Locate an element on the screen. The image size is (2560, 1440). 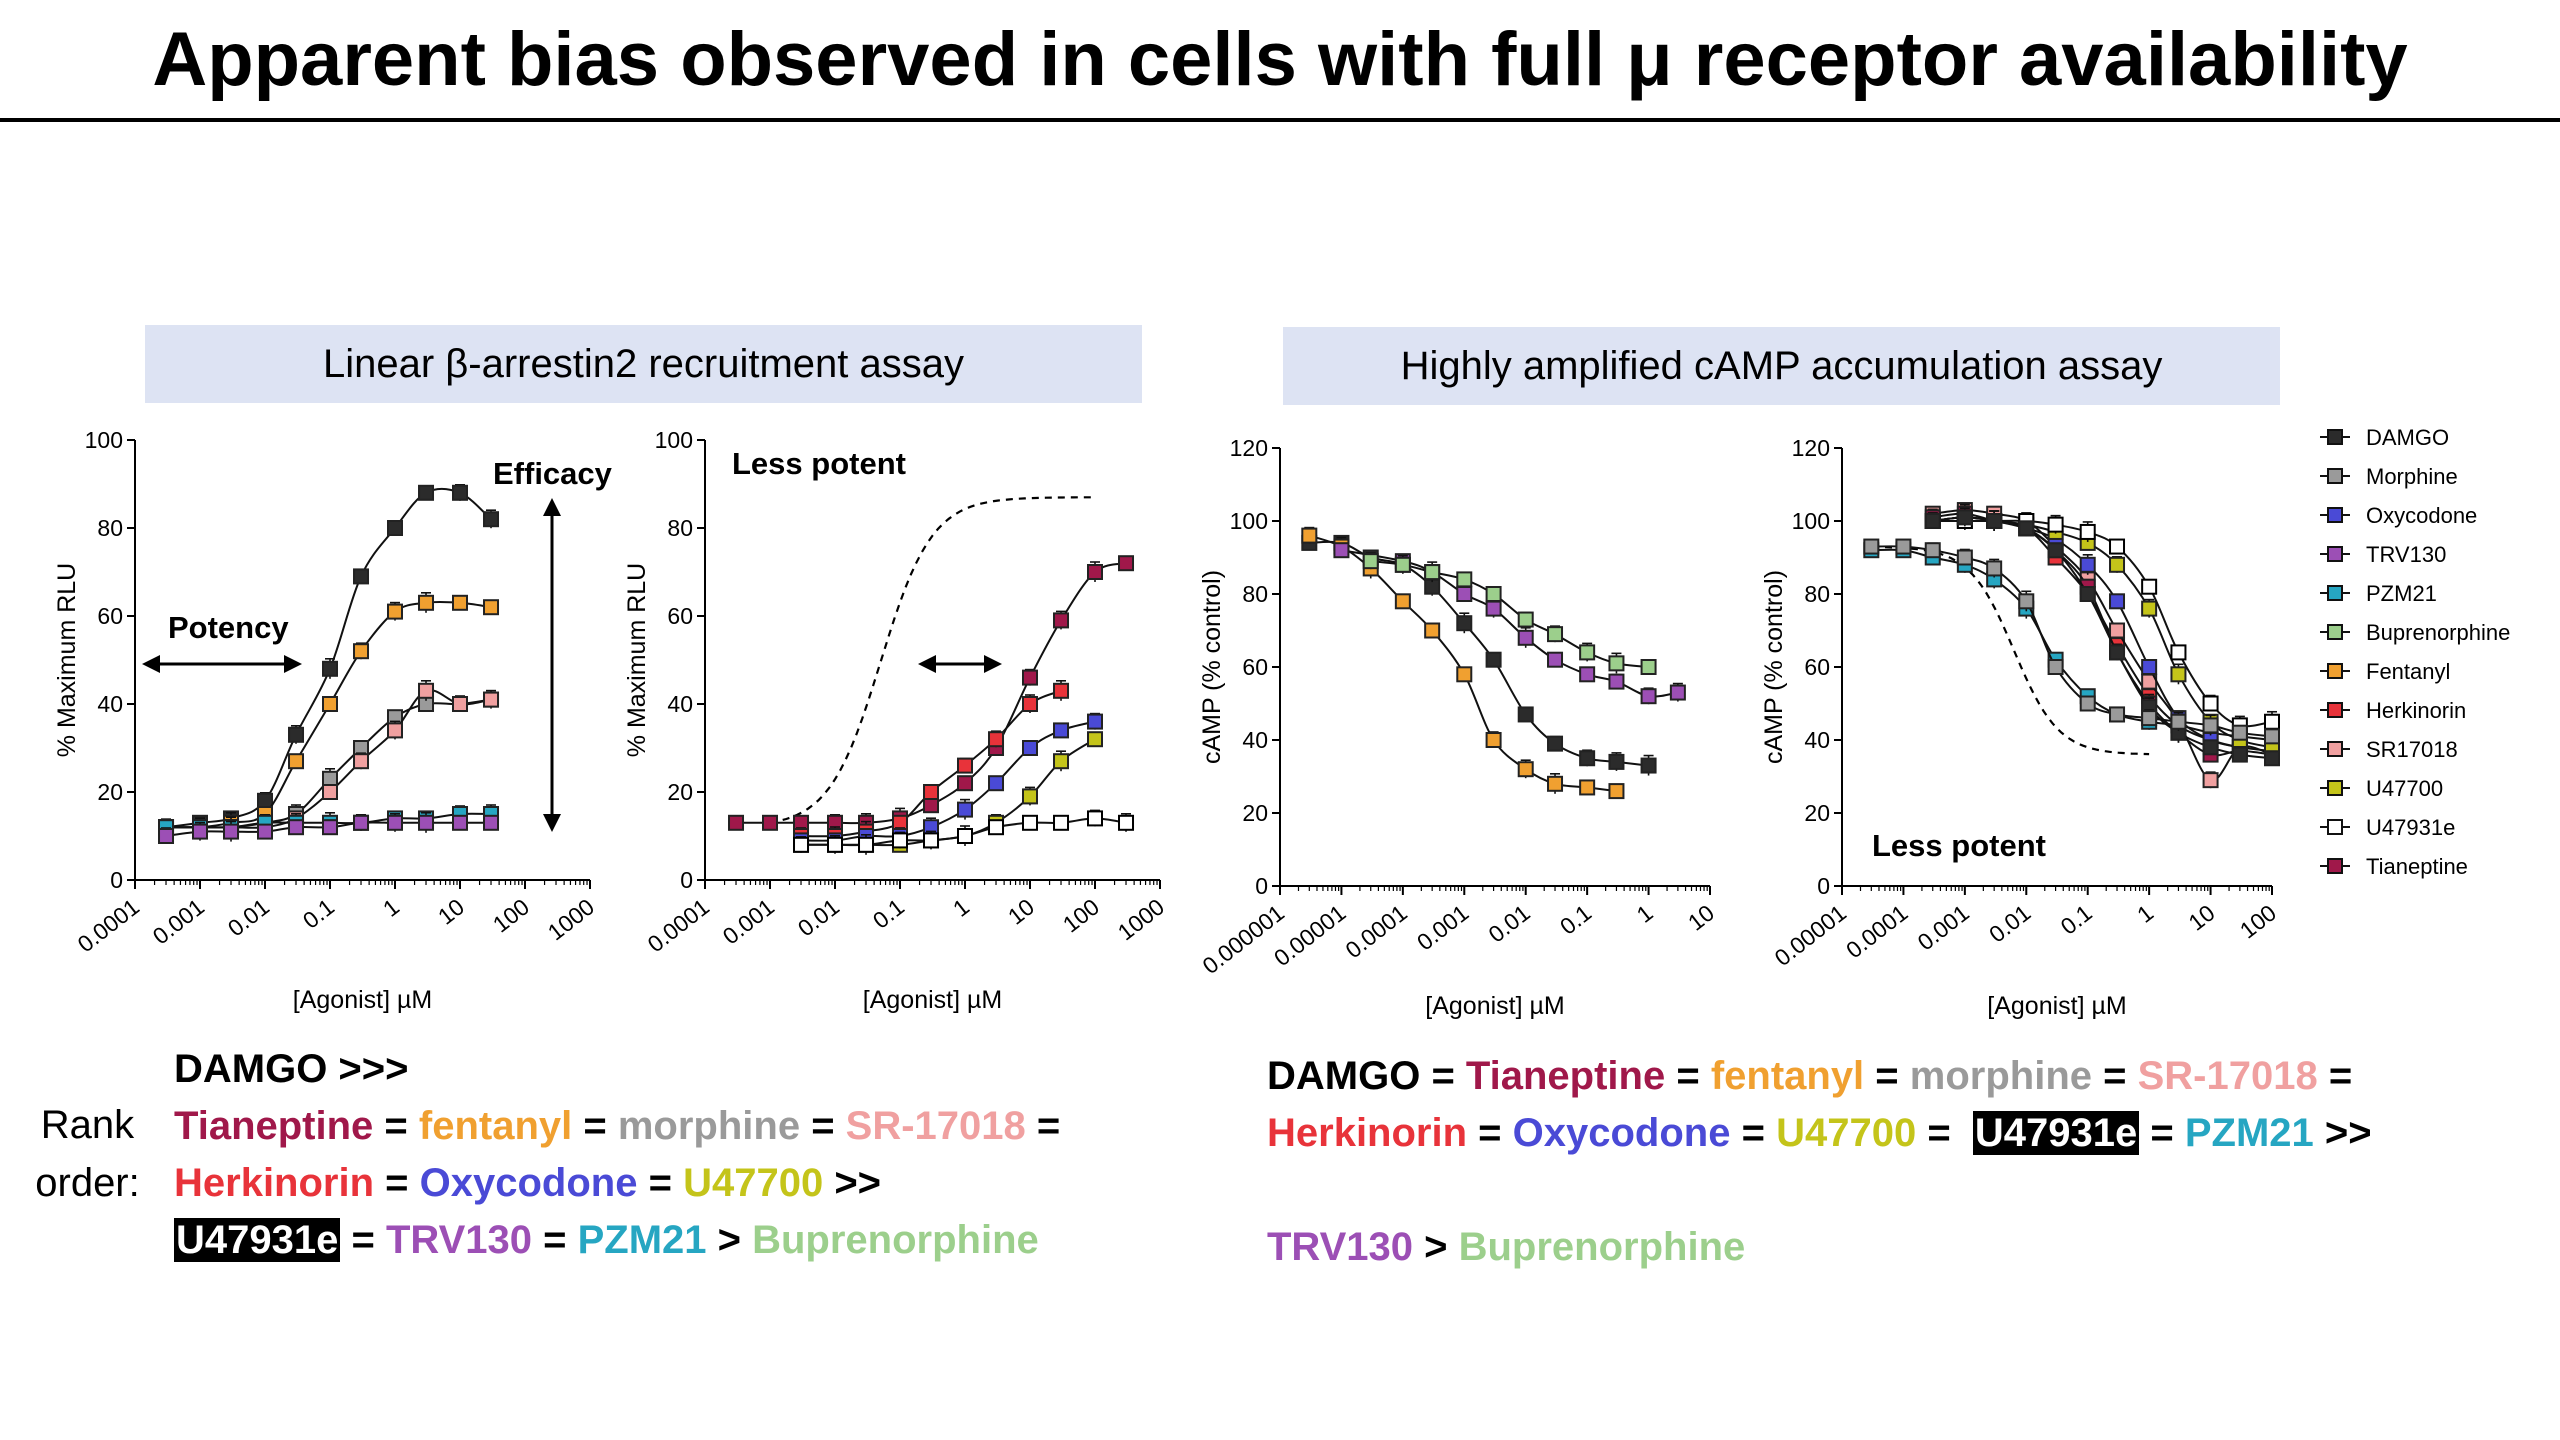
left-panel-header: Linear β-arrestin2 recruitment assay is located at coordinates (643, 364).